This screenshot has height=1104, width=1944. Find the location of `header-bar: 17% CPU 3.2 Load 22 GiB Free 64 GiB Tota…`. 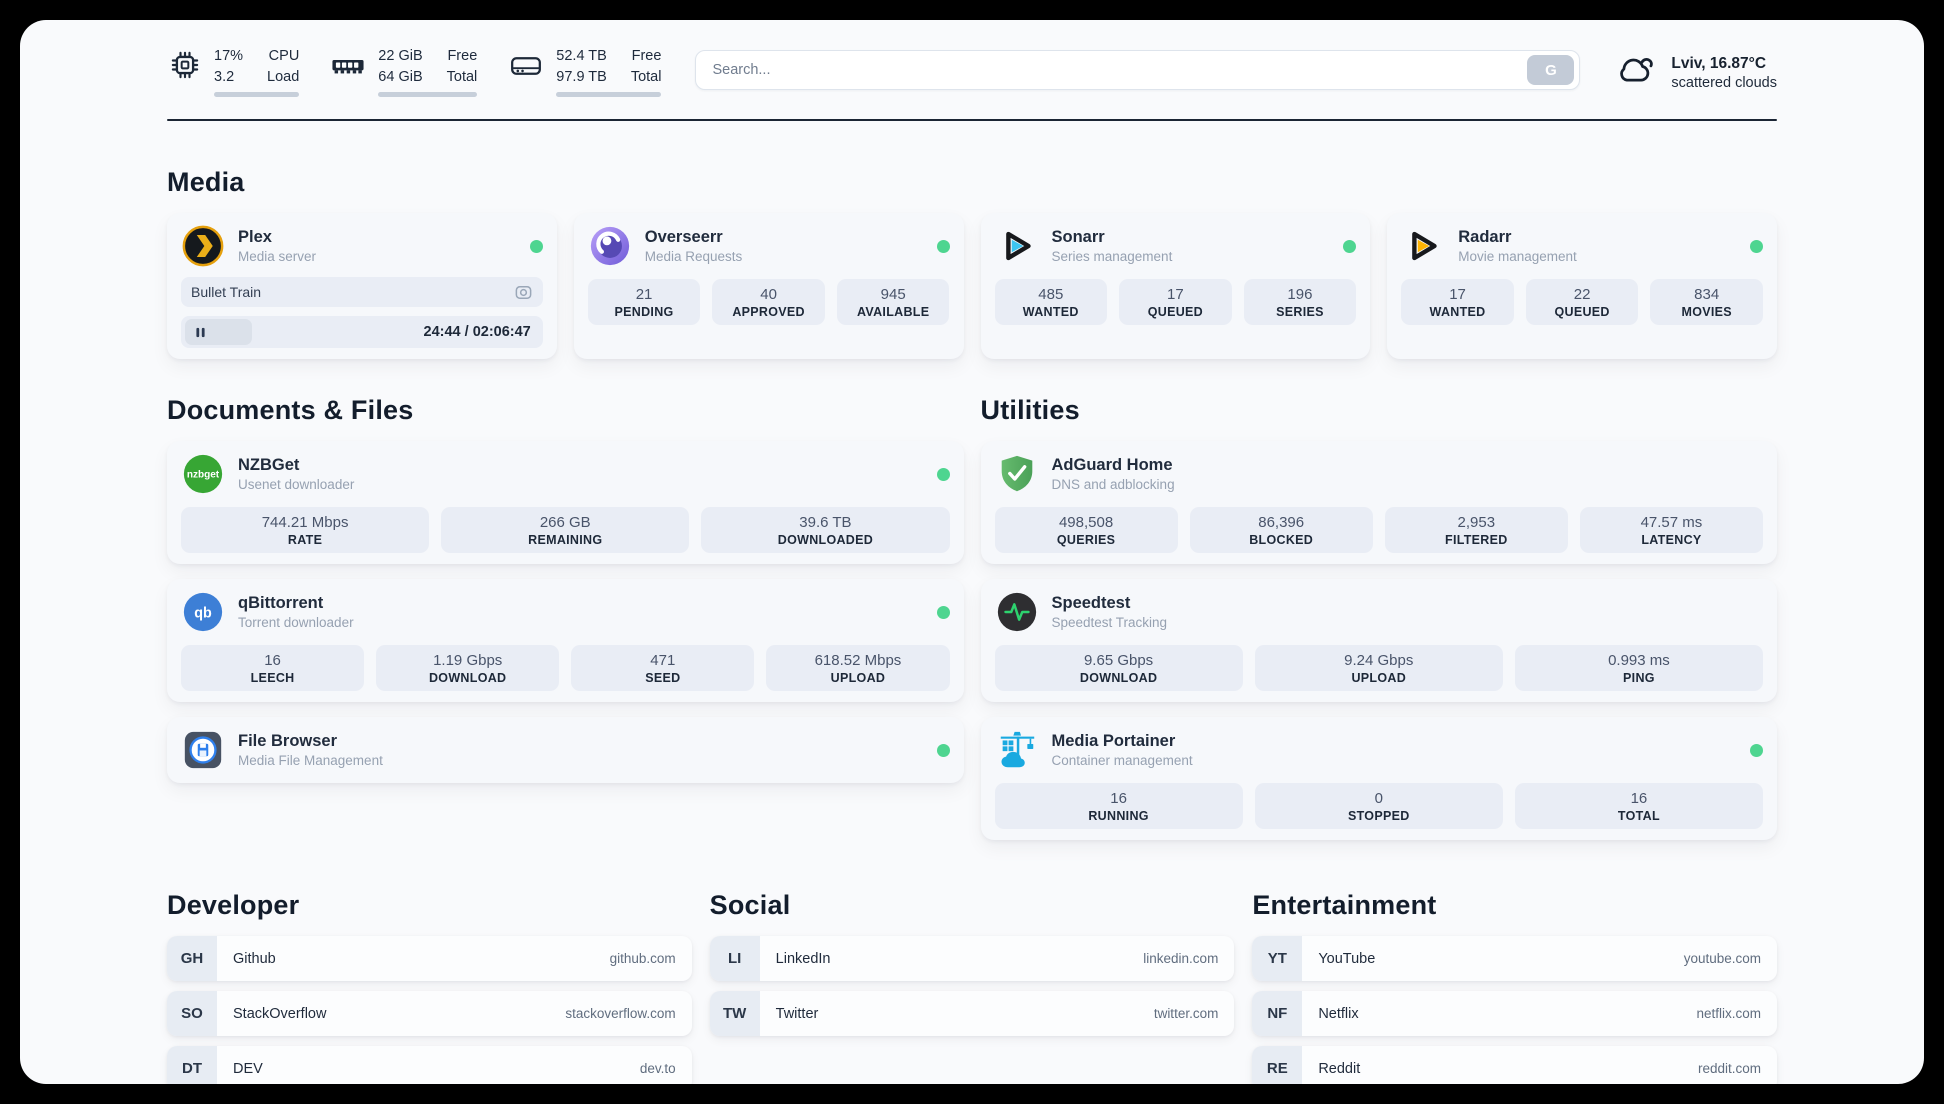

header-bar: 17% CPU 3.2 Load 22 GiB Free 64 GiB Tota… is located at coordinates (972, 59).